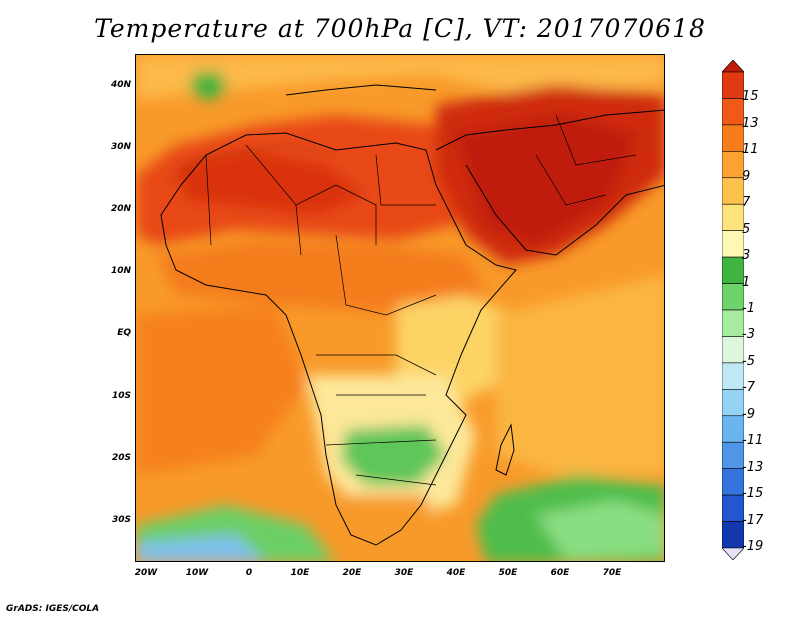 Image resolution: width=800 pixels, height=618 pixels. I want to click on lon-label: 30E, so click(404, 573).